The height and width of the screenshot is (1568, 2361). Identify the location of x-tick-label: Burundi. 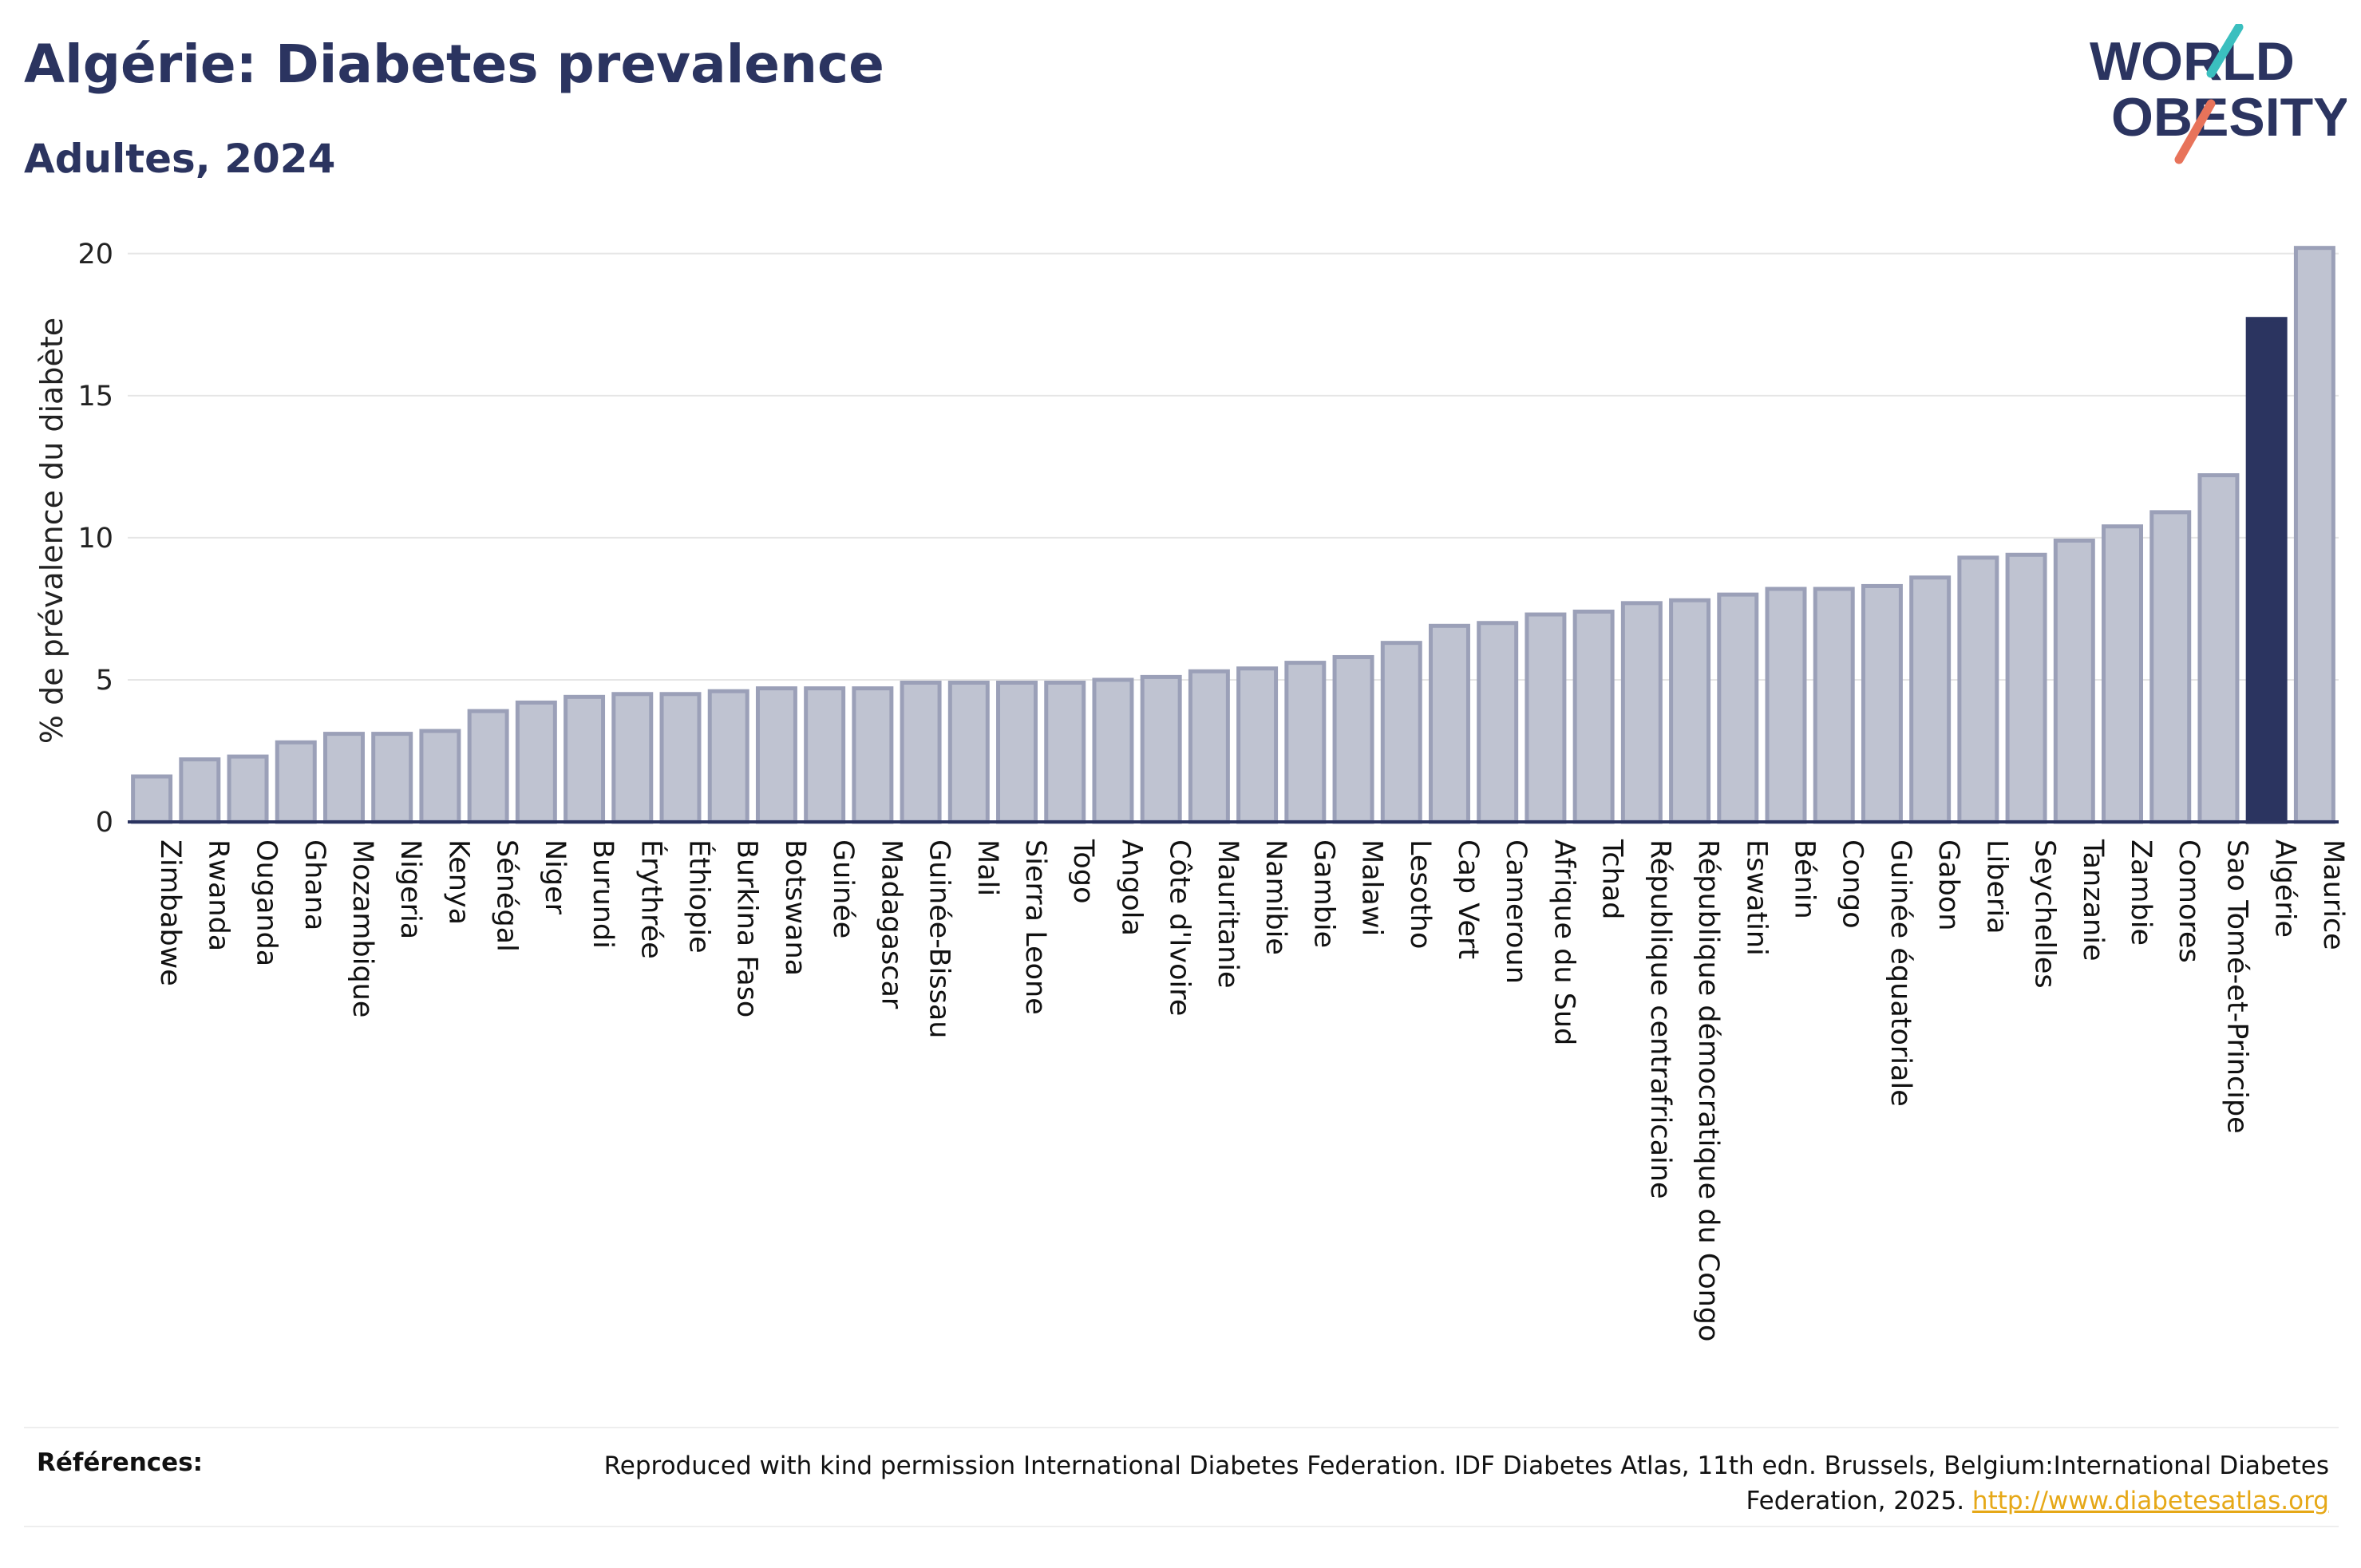
(603, 894).